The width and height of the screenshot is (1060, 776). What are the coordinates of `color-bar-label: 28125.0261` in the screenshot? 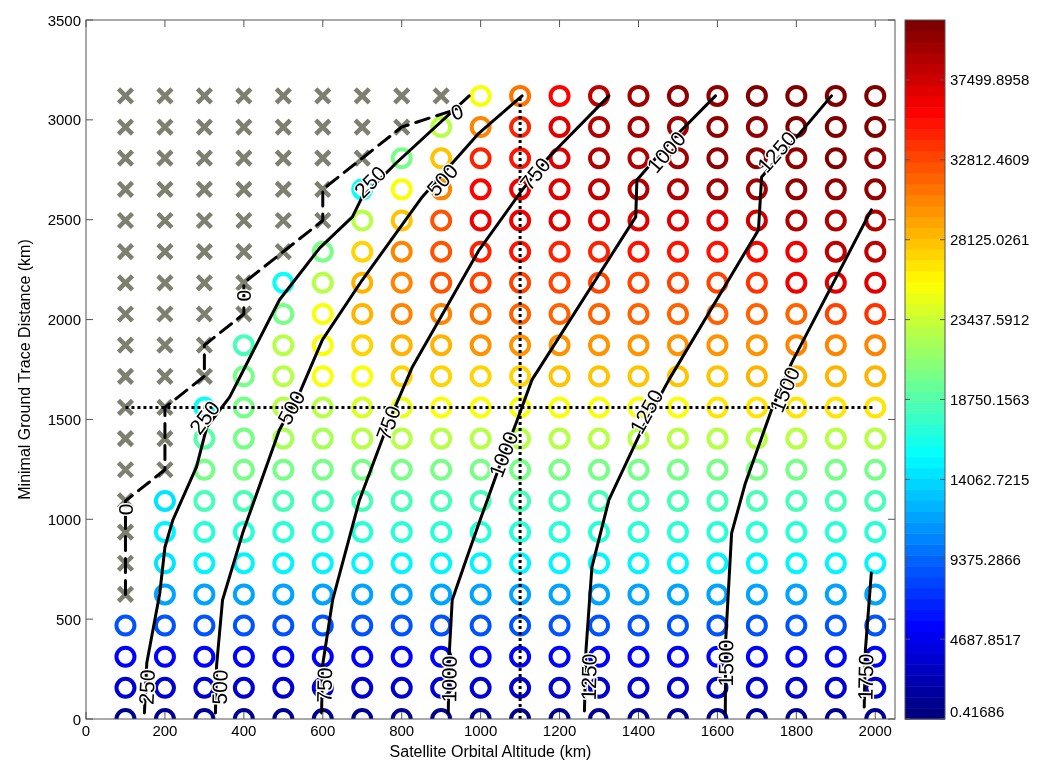 It's located at (990, 240).